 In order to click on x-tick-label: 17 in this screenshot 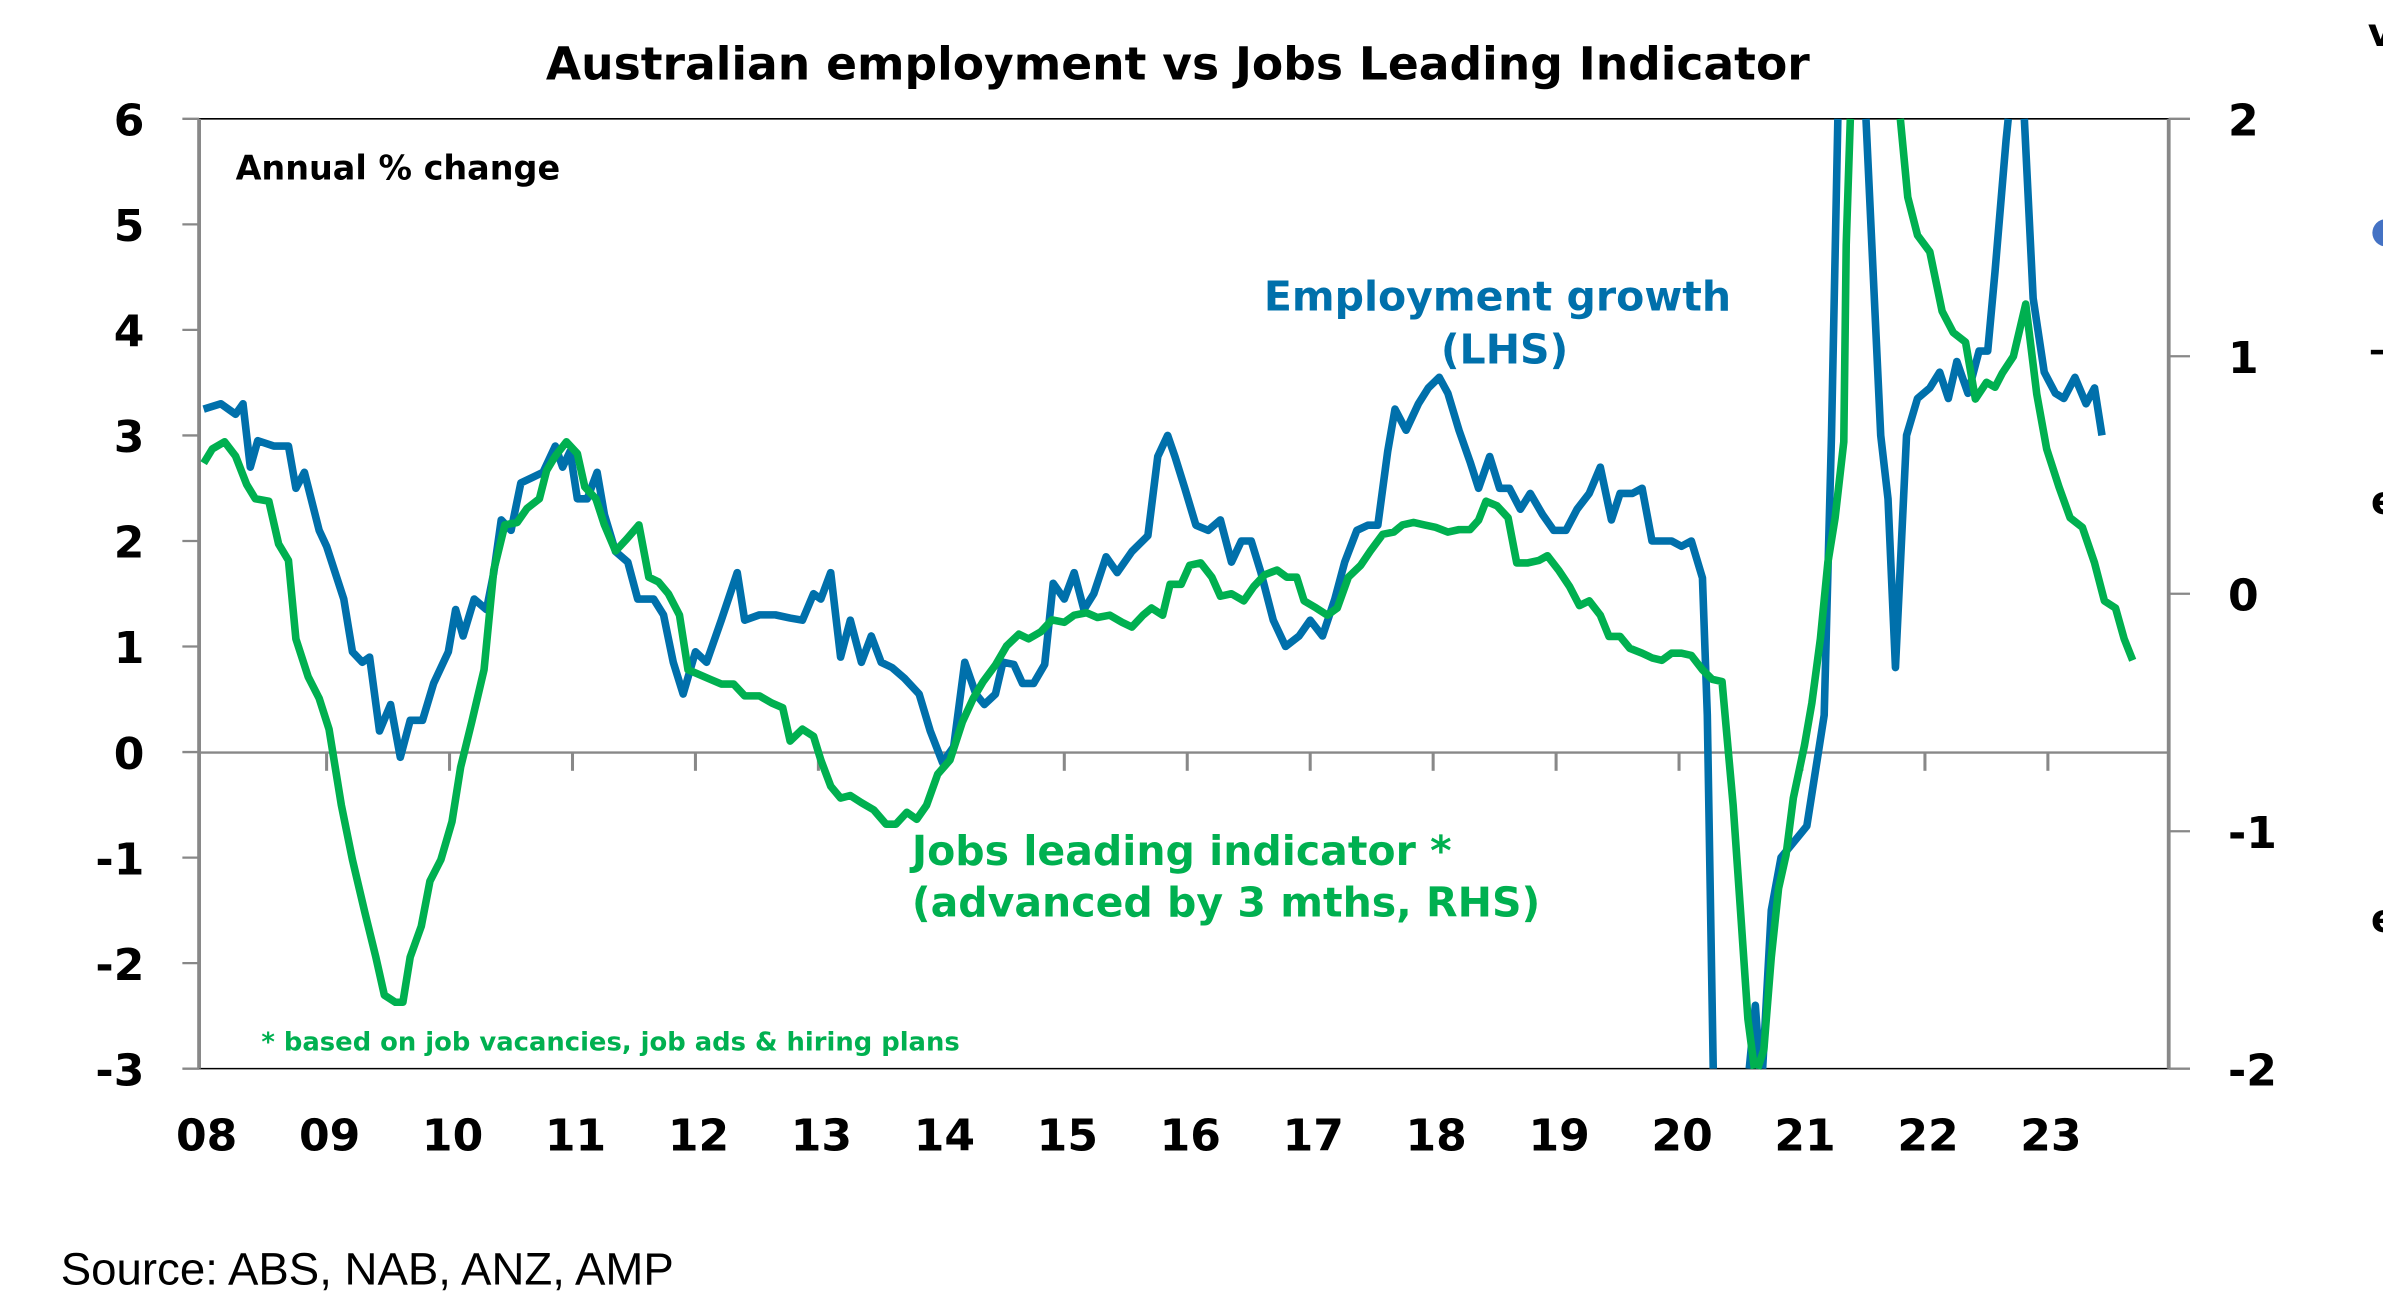, I will do `click(1313, 1136)`.